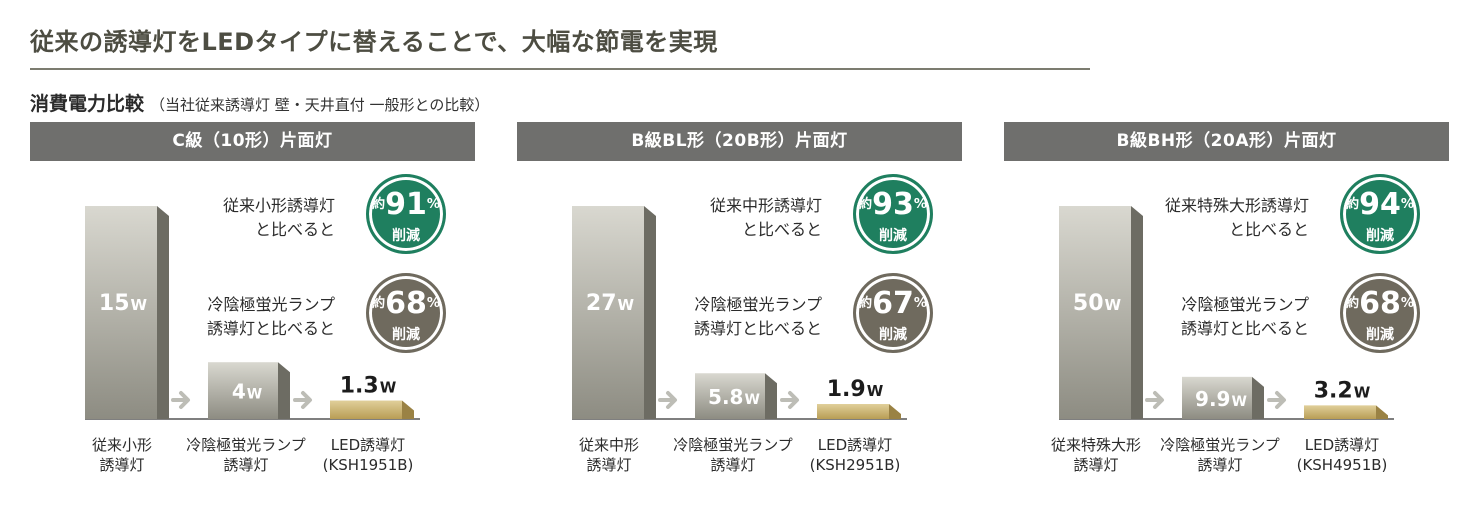  Describe the element at coordinates (279, 218) in the screenshot. I see `comparison-text: 従来小形誘導灯と比べると` at that location.